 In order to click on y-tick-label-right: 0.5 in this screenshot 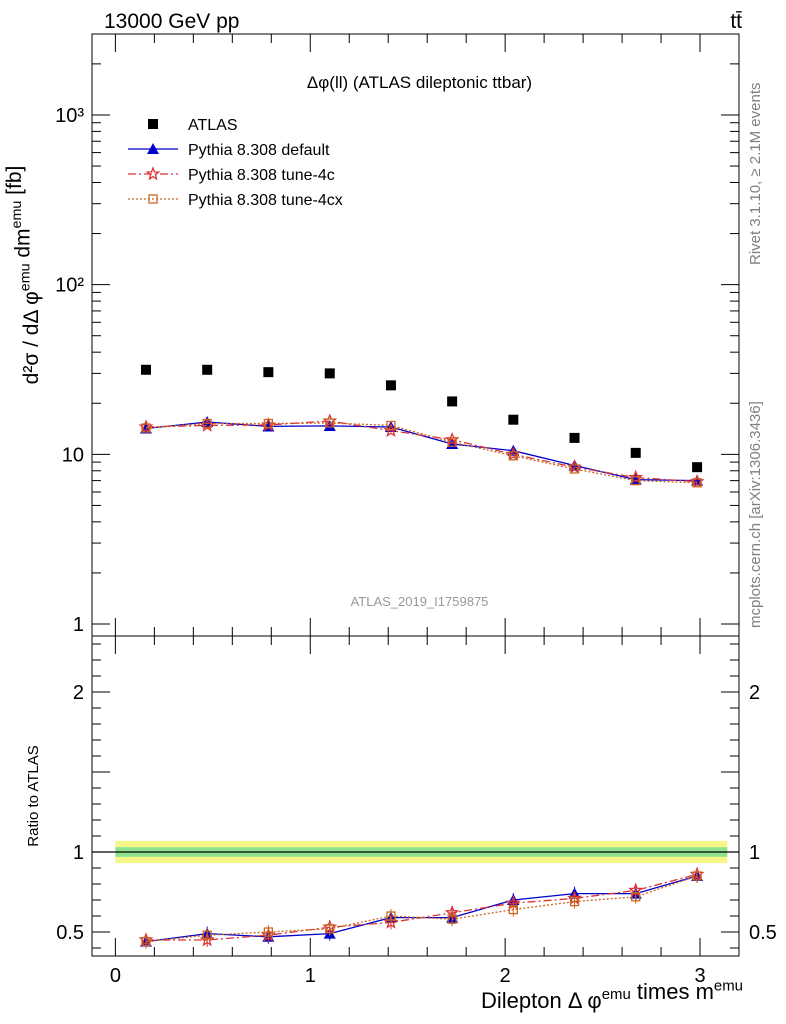, I will do `click(763, 933)`.